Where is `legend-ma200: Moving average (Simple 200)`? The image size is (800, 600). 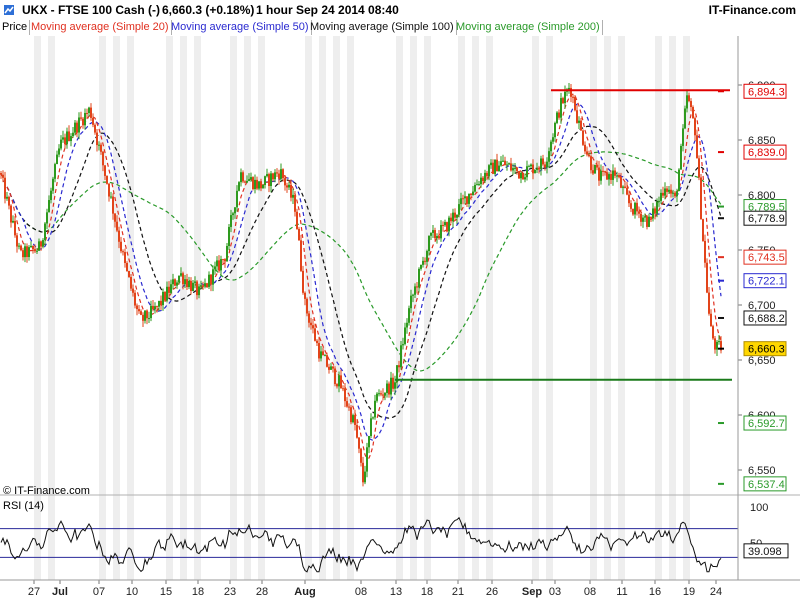
legend-ma200: Moving average (Simple 200) is located at coordinates (528, 27).